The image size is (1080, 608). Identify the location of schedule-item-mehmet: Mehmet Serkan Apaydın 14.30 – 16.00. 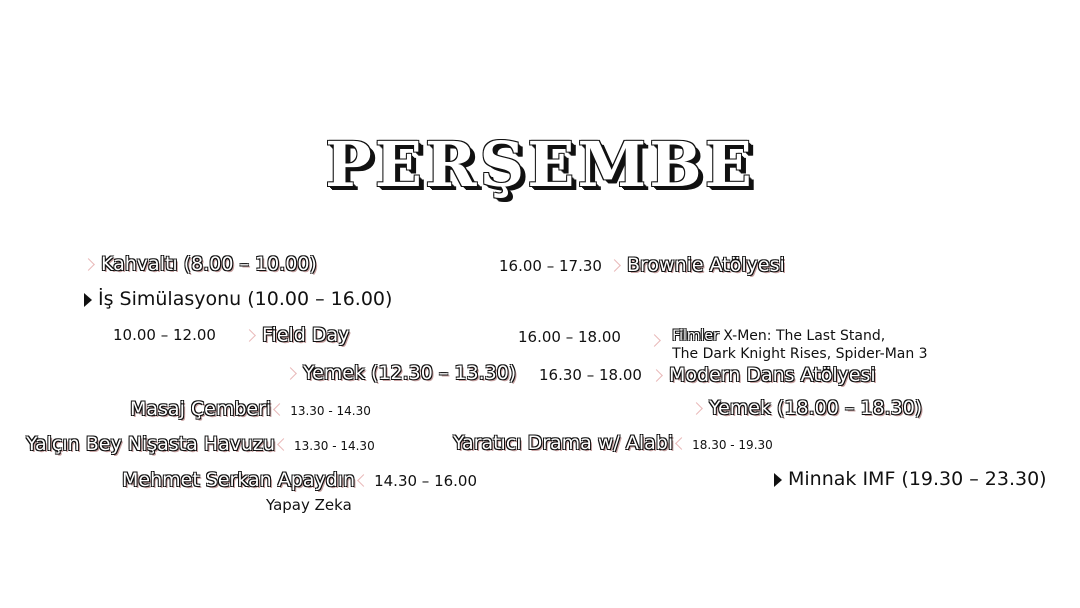
(299, 480).